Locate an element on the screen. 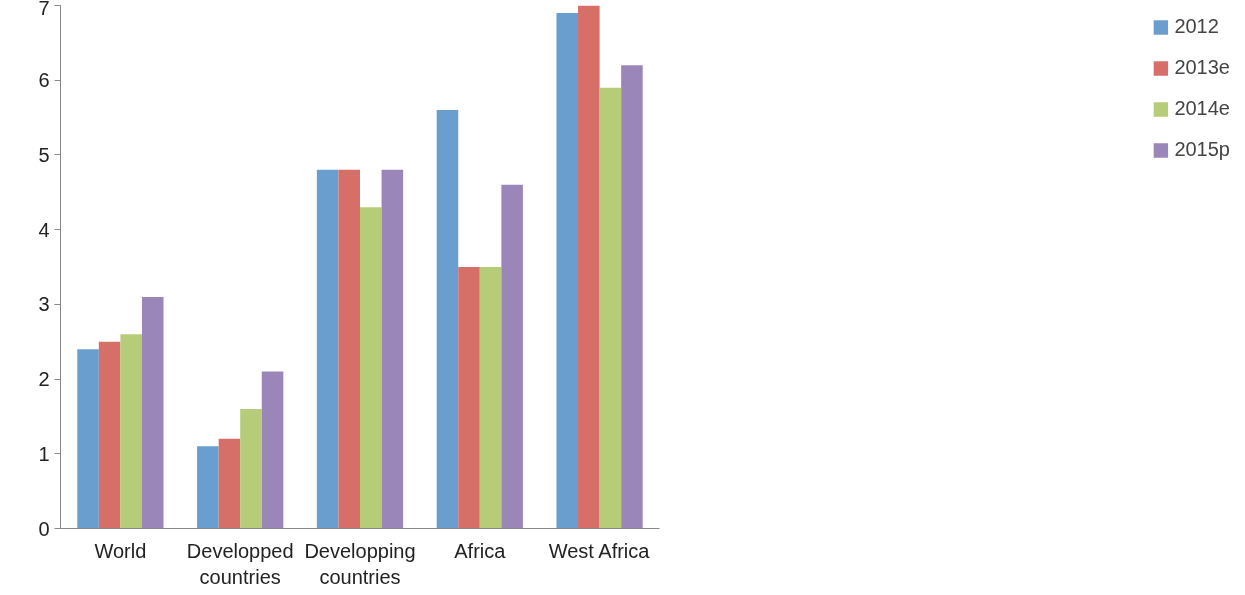 The width and height of the screenshot is (1245, 595). legend-label: 2015p is located at coordinates (1202, 149).